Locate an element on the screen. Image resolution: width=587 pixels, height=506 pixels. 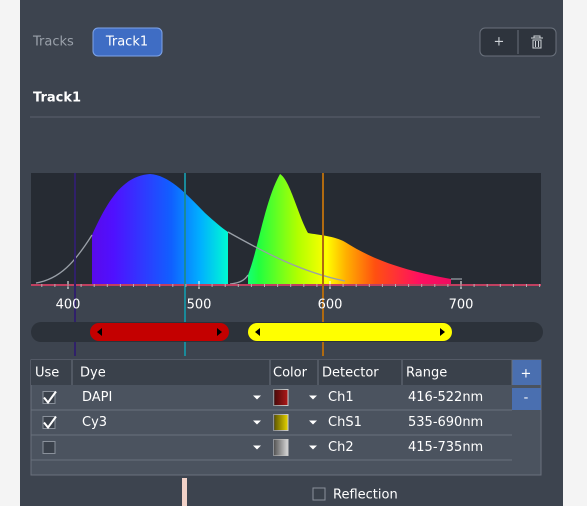
tab: Track1 is located at coordinates (126, 42).